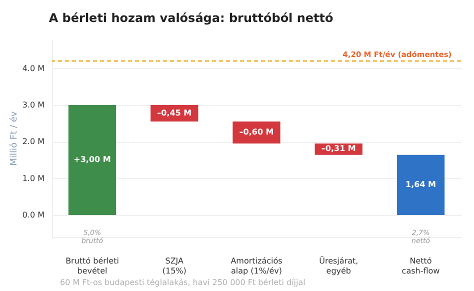 Image resolution: width=474 pixels, height=291 pixels. I want to click on y-tick-label: 4.0 M, so click(33, 68).